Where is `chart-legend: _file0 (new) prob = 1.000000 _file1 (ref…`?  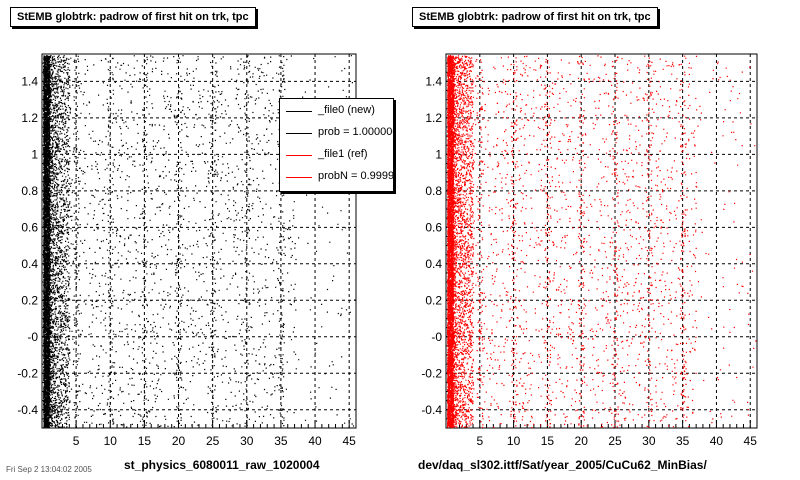
chart-legend: _file0 (new) prob = 1.000000 _file1 (ref… is located at coordinates (336, 145).